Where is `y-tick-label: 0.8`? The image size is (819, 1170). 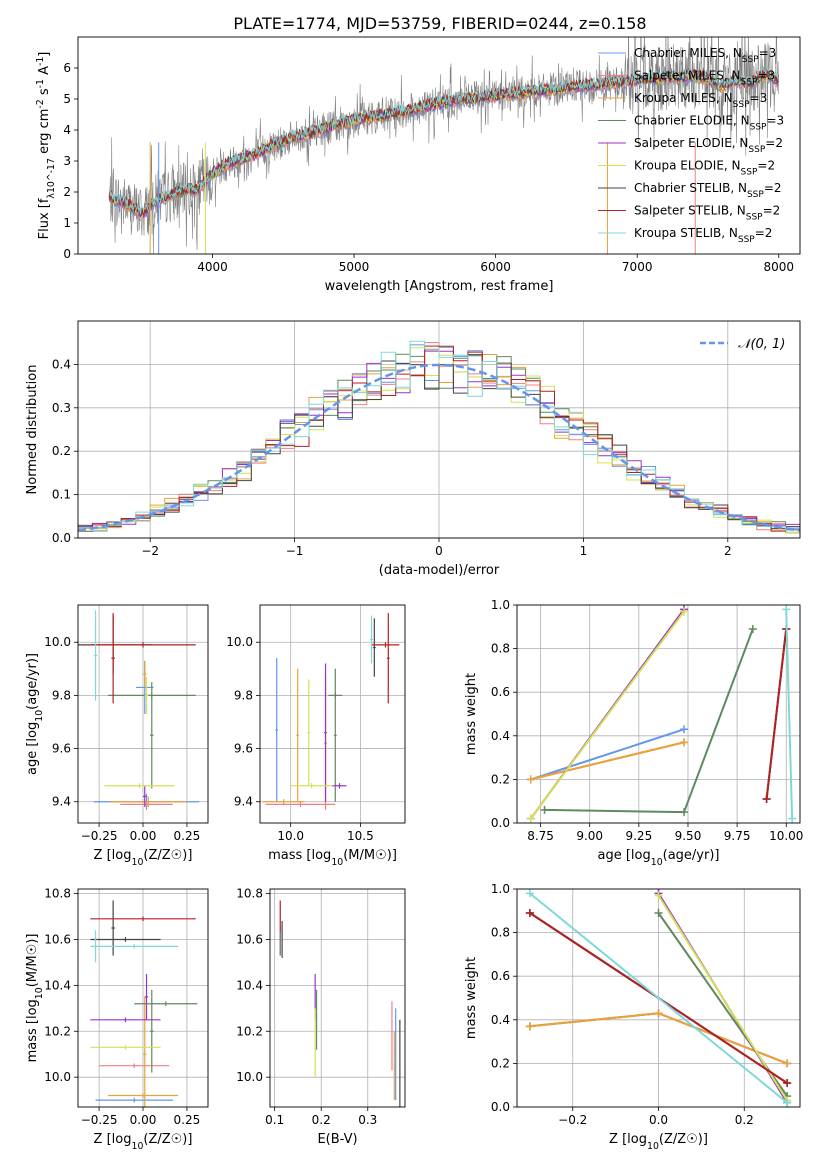
y-tick-label: 0.8 is located at coordinates (500, 649).